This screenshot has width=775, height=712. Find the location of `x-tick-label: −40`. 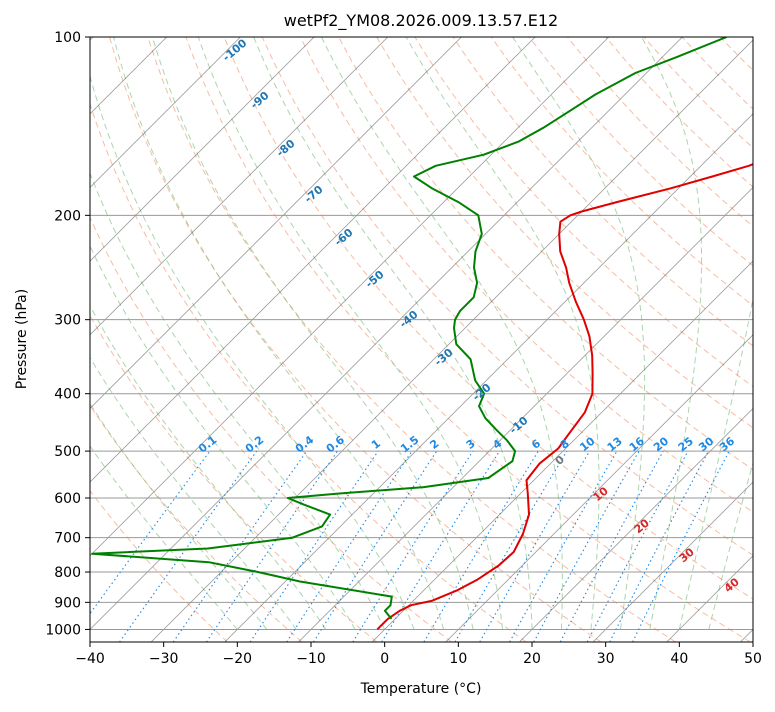

x-tick-label: −40 is located at coordinates (90, 659).